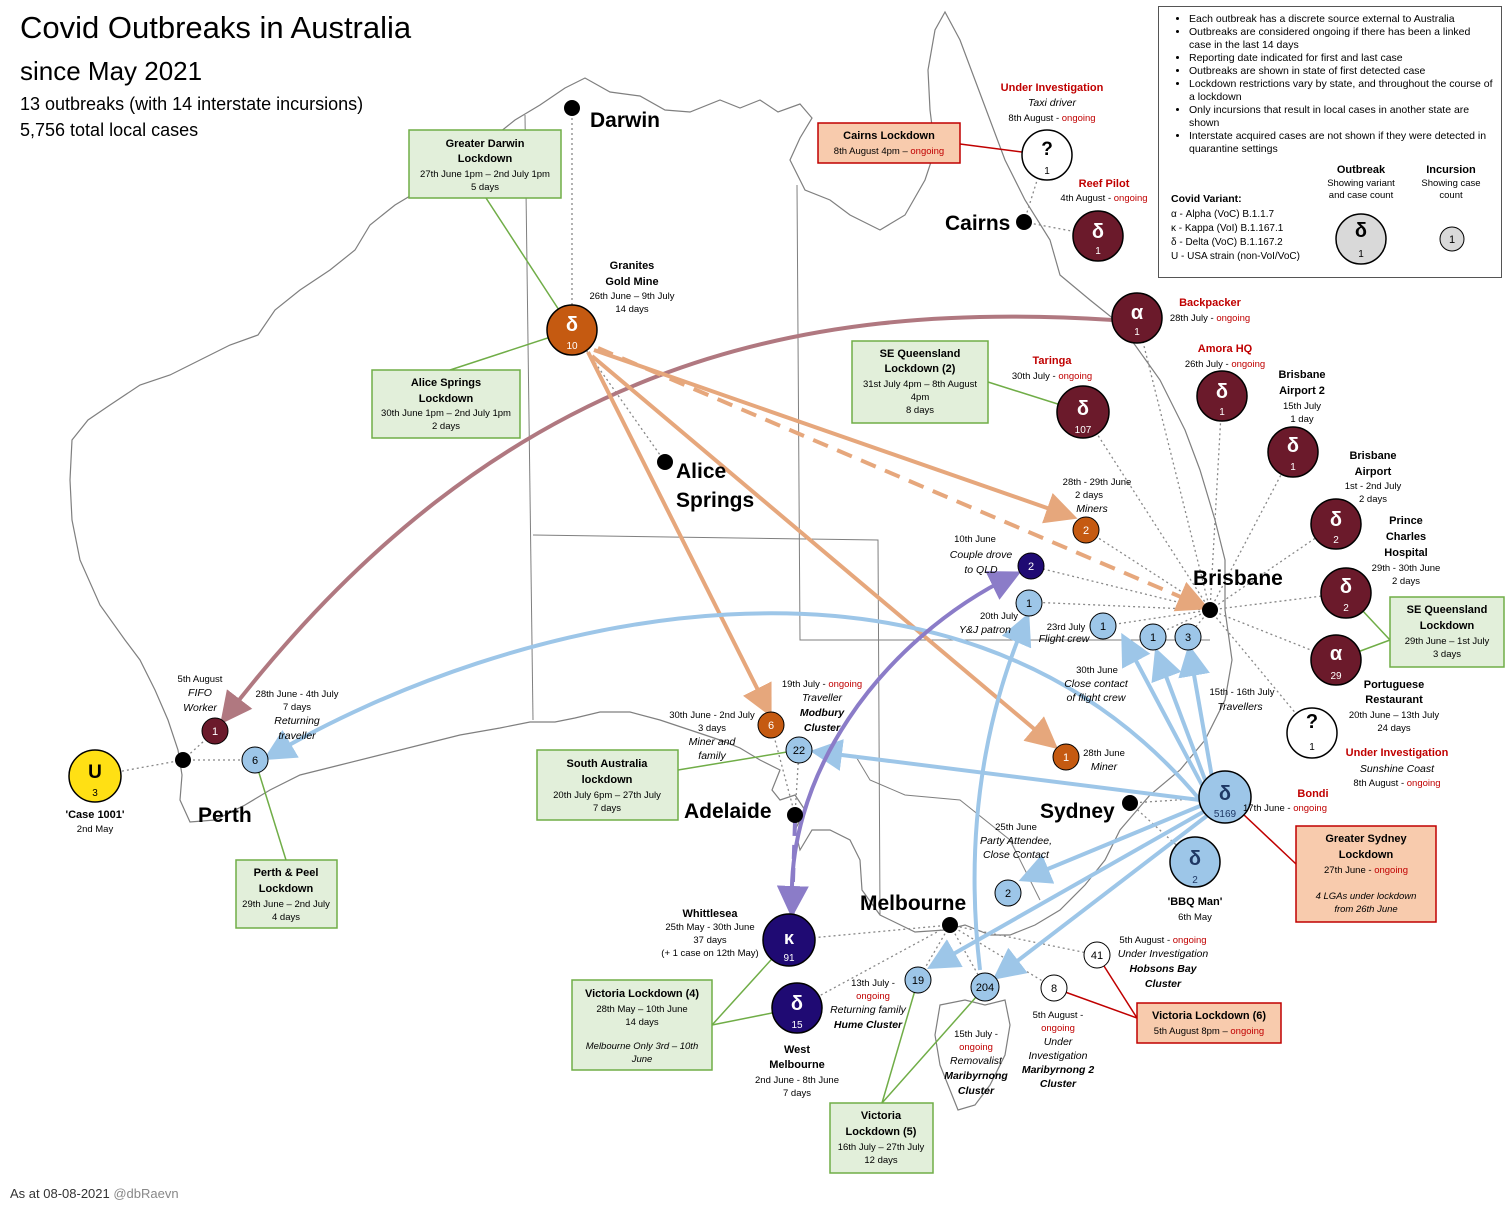  What do you see at coordinates (1083, 430) in the screenshot?
I see `svg-text: 107` at bounding box center [1083, 430].